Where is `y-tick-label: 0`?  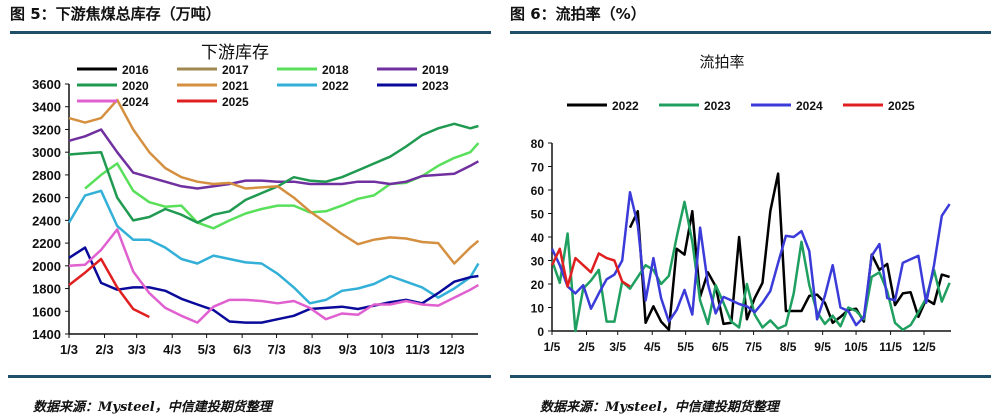
y-tick-label: 0 is located at coordinates (540, 332).